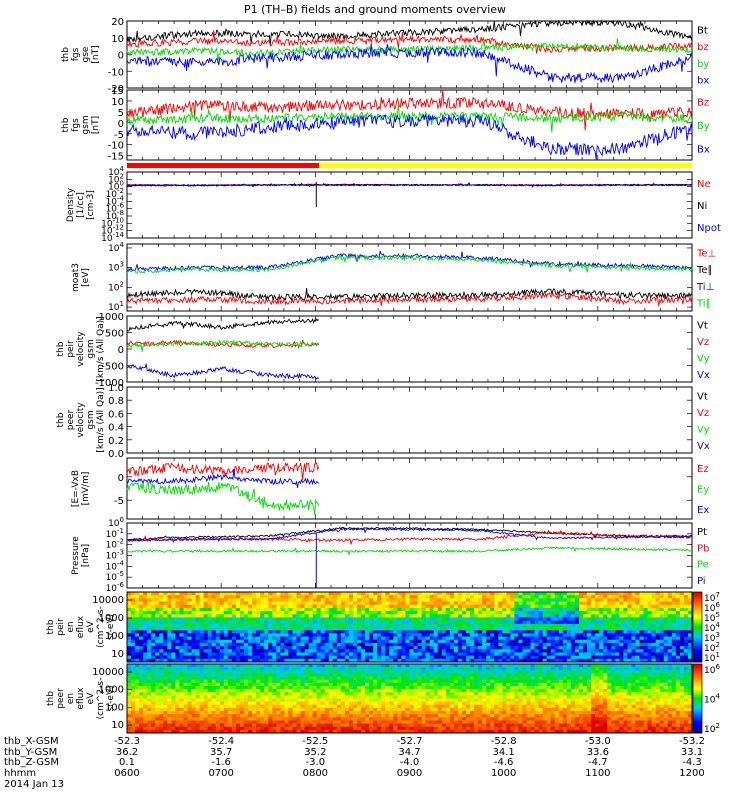  Describe the element at coordinates (706, 253) in the screenshot. I see `temperature-legend-0: Te⊥` at that location.